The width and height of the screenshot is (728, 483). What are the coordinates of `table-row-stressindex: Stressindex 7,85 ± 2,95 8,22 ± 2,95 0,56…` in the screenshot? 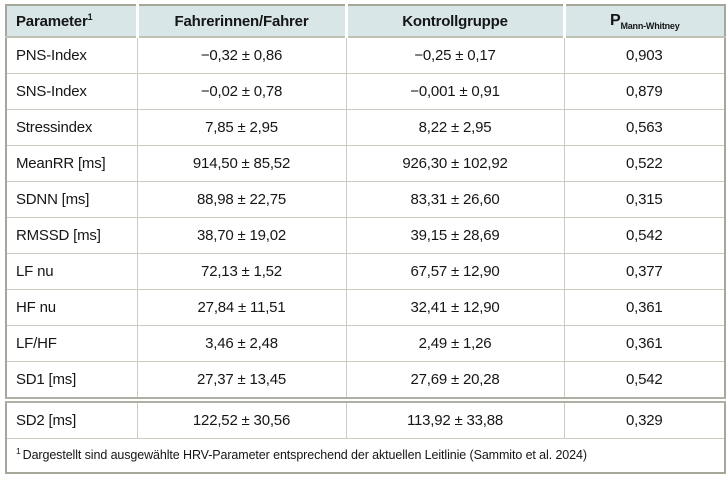 It's located at (365, 127).